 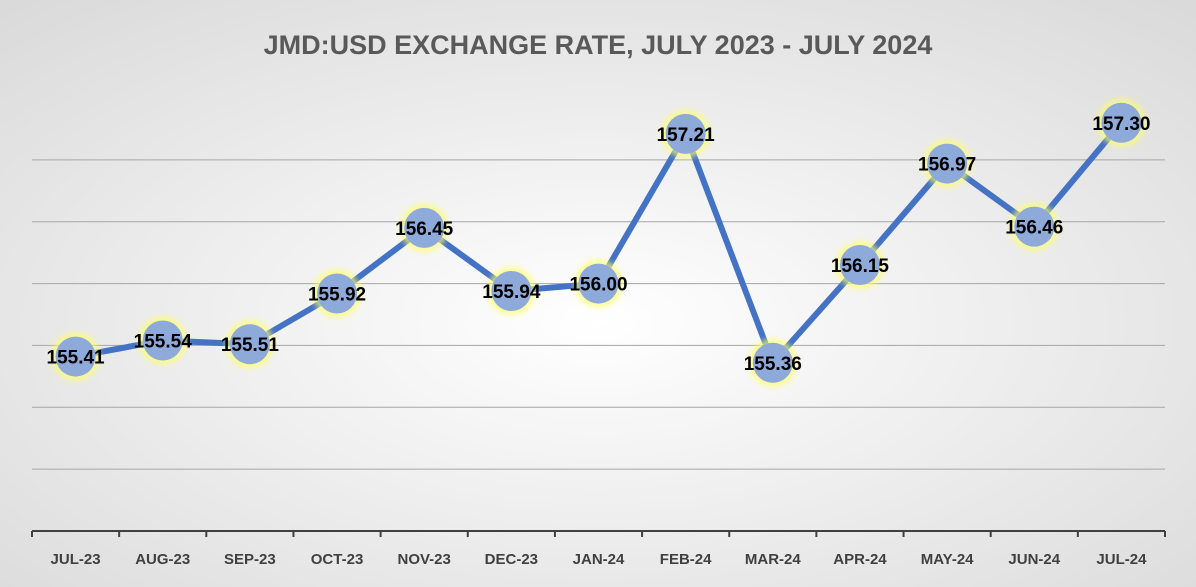 I want to click on data-label: 156.46, so click(x=1034, y=228).